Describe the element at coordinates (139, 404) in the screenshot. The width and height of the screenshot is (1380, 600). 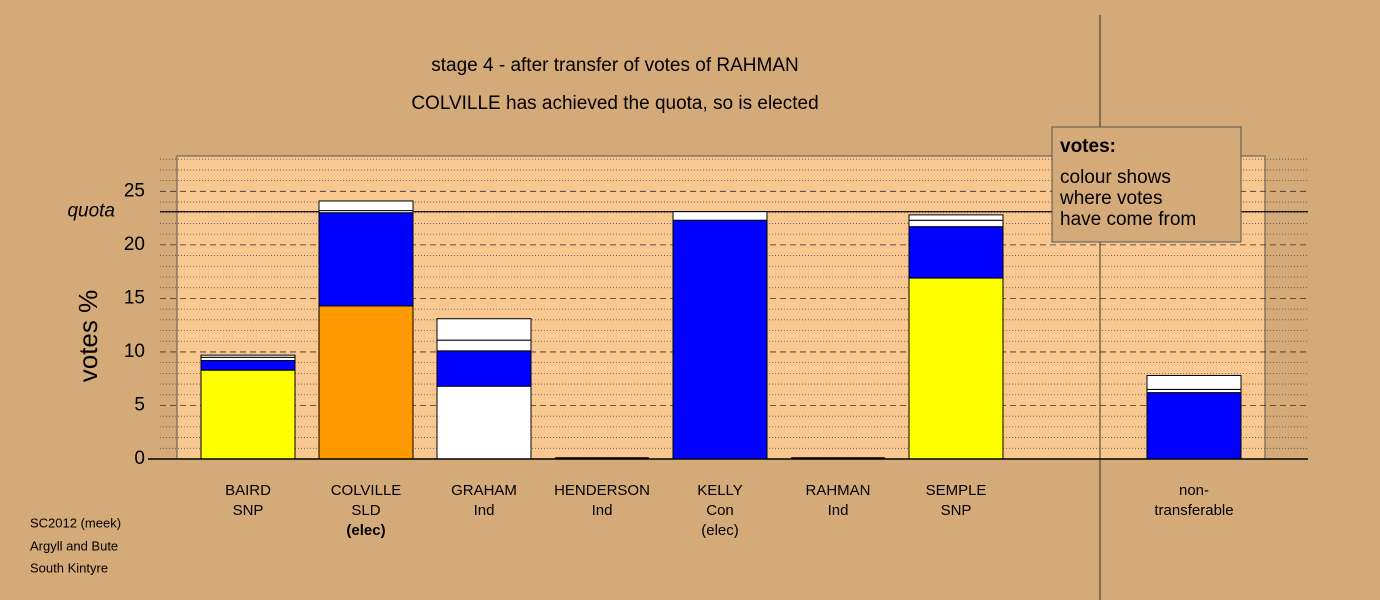
I see `y-tick-label: 5` at that location.